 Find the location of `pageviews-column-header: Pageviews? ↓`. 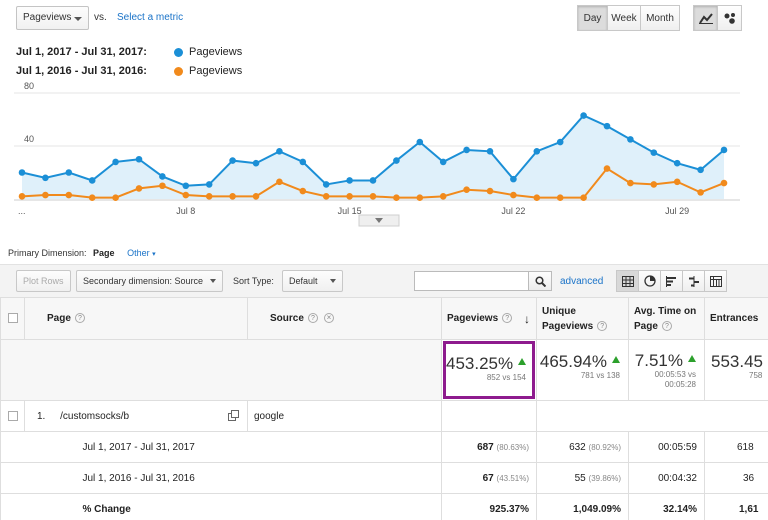

pageviews-column-header: Pageviews? ↓ is located at coordinates (489, 318).